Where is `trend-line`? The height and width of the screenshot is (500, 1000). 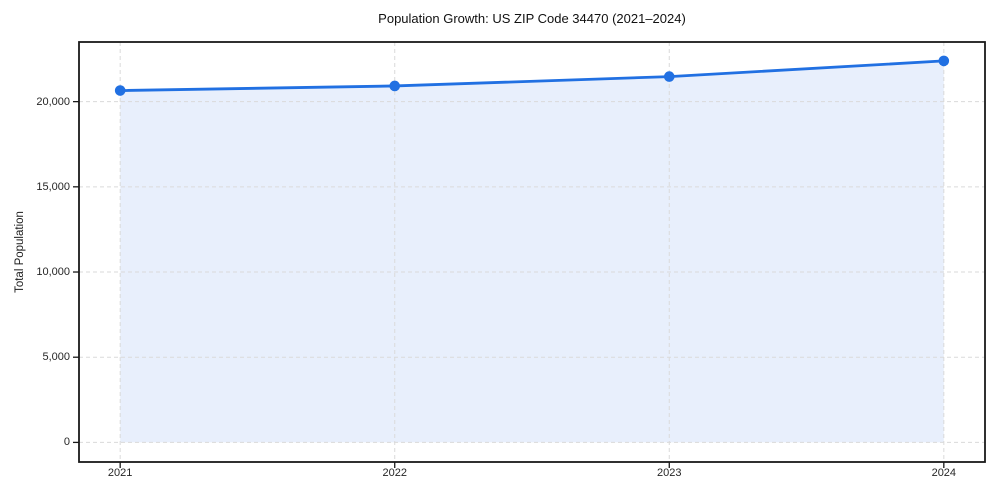 trend-line is located at coordinates (532, 75).